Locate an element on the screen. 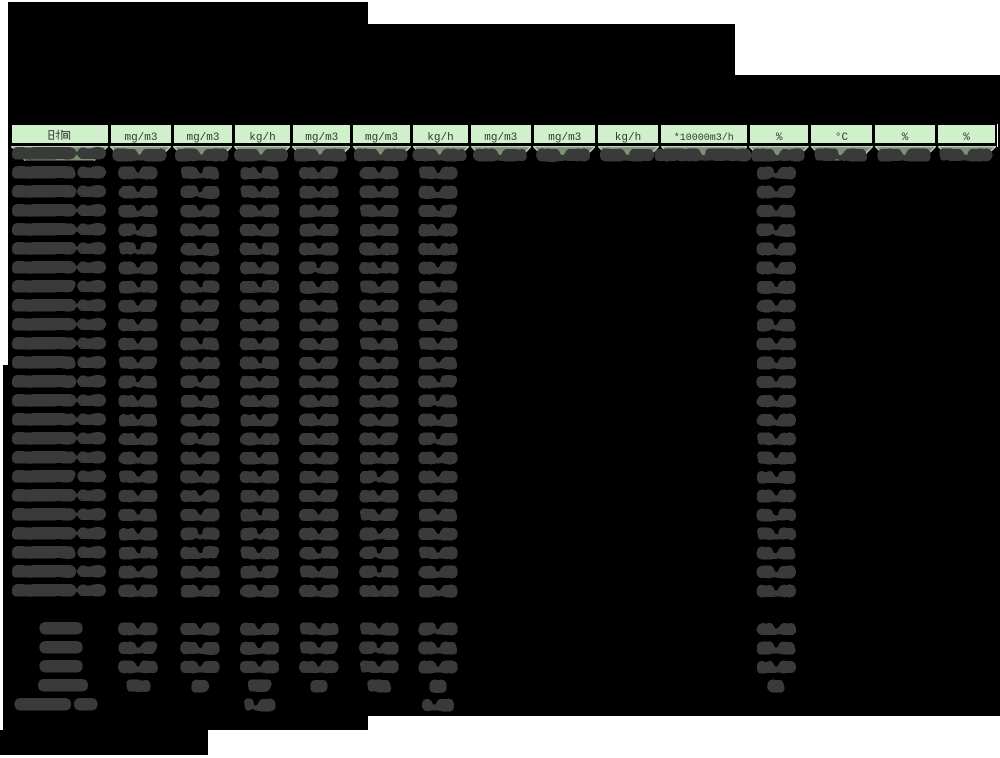 This screenshot has width=1000, height=758. svg-text: °C is located at coordinates (842, 137).